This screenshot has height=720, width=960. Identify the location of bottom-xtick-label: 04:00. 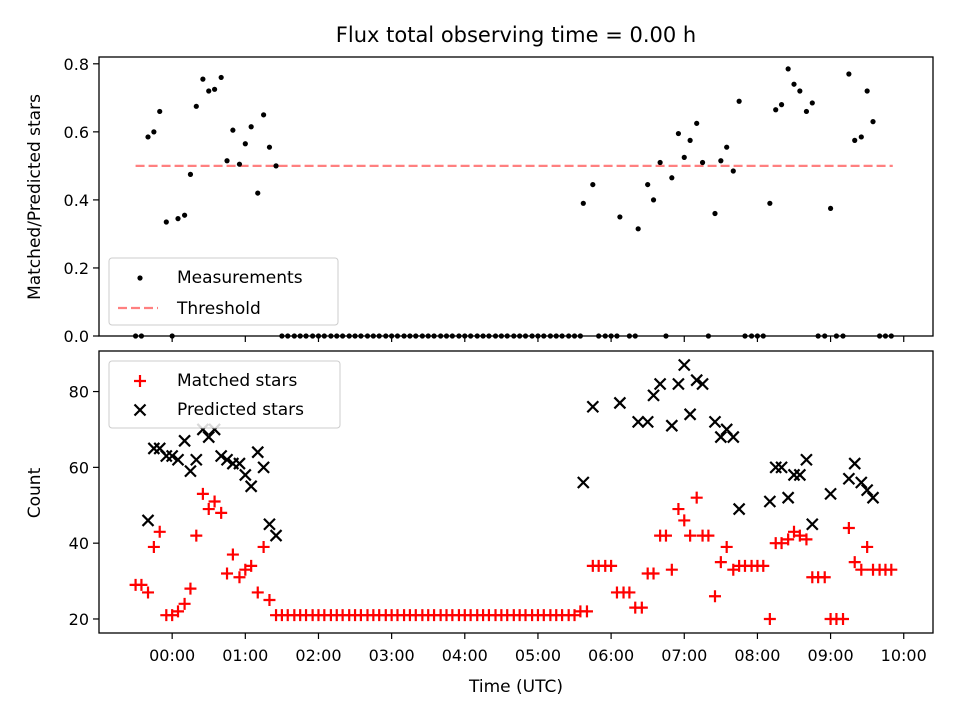
(465, 655).